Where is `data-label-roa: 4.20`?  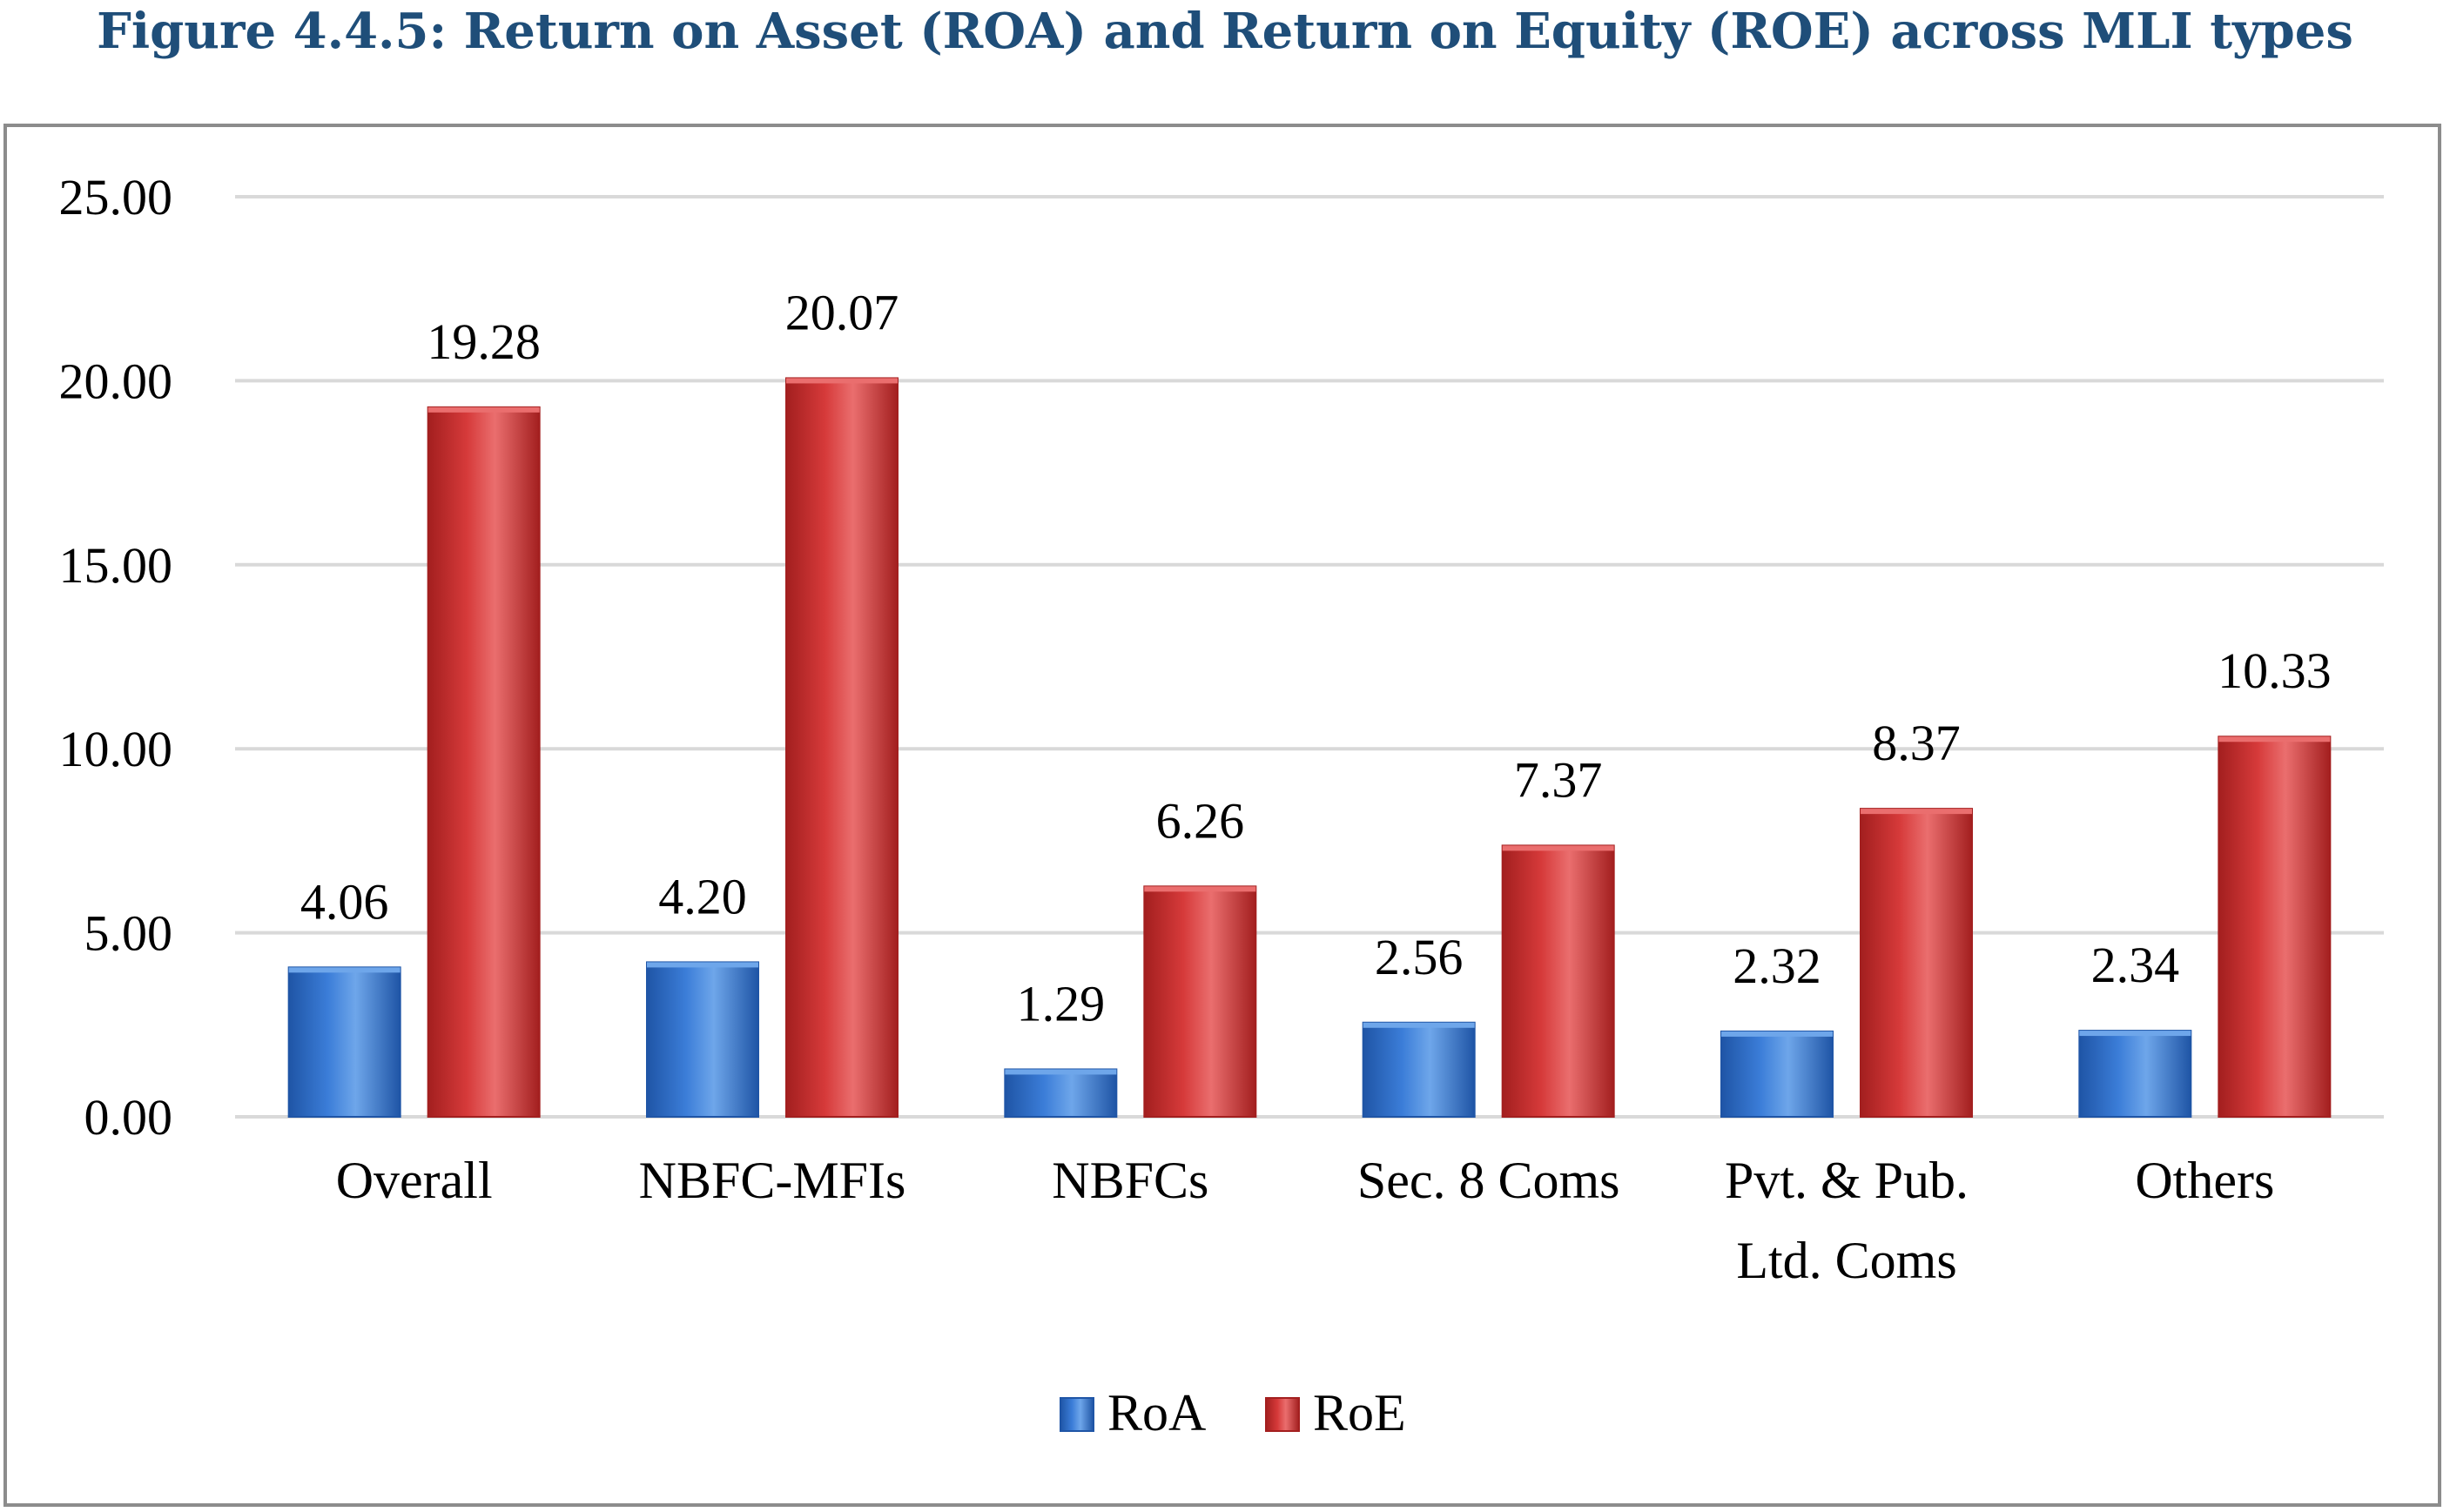
data-label-roa: 4.20 is located at coordinates (703, 896).